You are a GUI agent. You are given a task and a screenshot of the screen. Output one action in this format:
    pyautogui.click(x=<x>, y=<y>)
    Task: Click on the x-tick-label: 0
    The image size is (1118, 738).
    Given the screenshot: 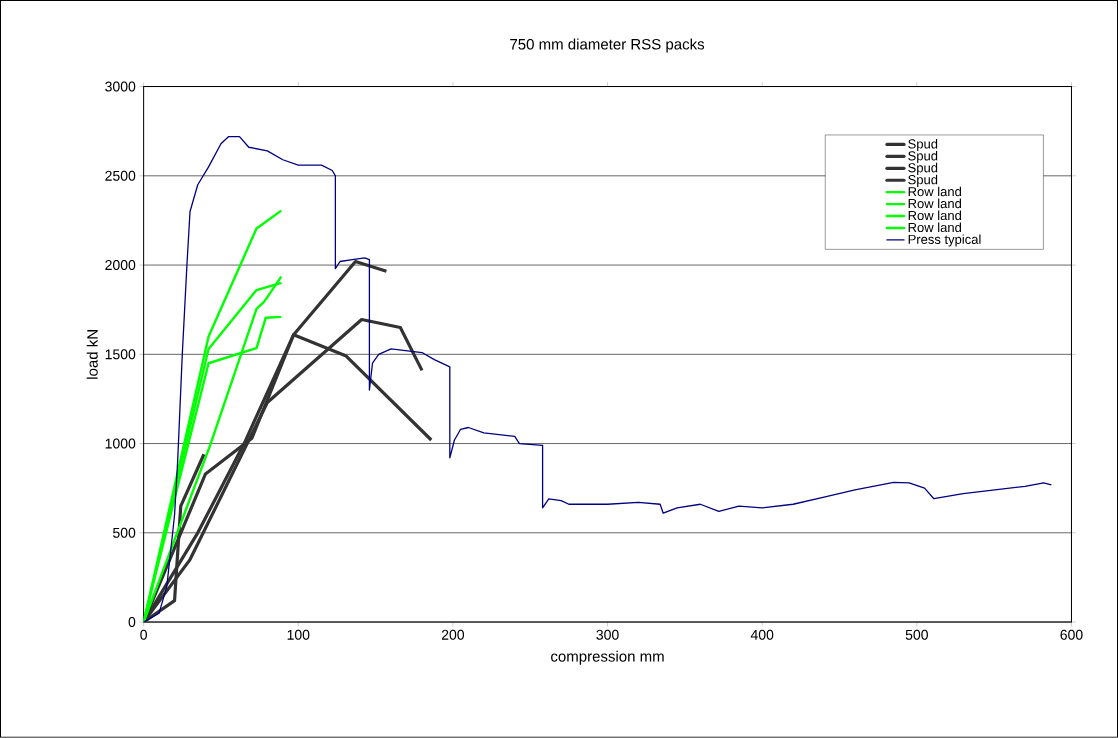 What is the action you would take?
    pyautogui.click(x=143, y=635)
    